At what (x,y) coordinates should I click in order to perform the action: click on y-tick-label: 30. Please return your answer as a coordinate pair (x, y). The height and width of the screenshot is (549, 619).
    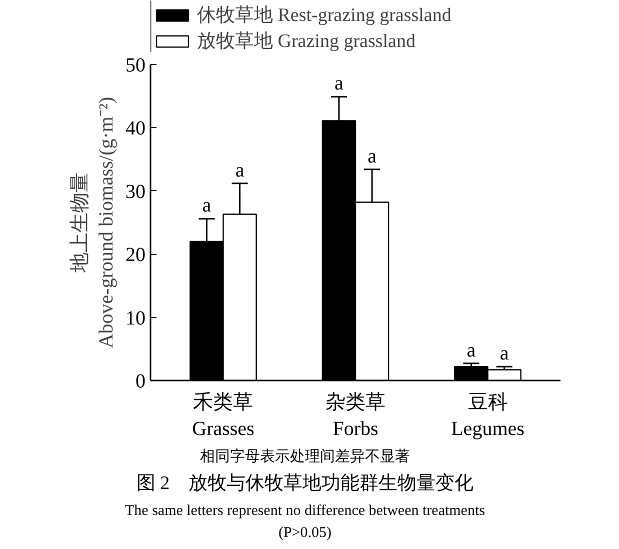
    Looking at the image, I should click on (136, 191).